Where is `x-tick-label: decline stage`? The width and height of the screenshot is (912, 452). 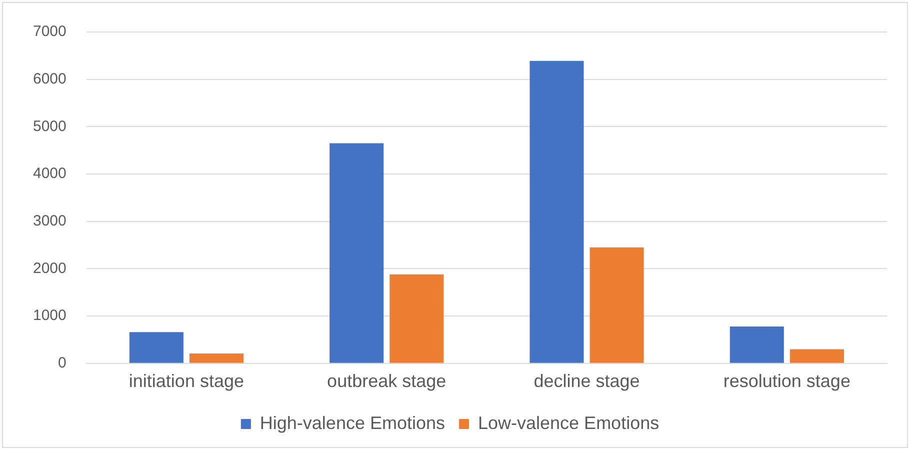
x-tick-label: decline stage is located at coordinates (587, 381).